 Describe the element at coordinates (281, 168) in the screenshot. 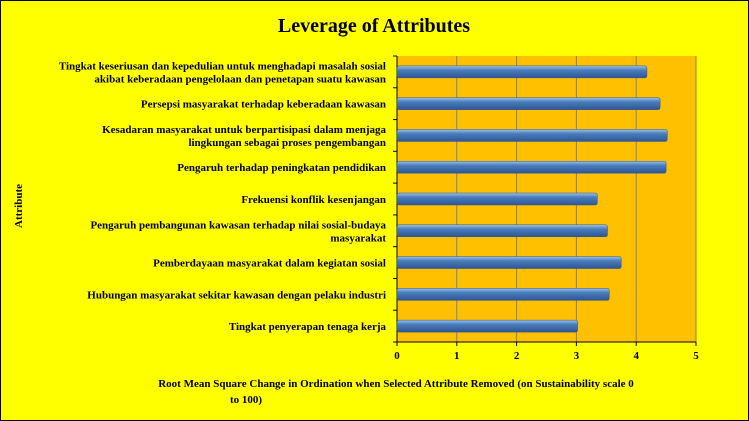

I see `category-label: Pengaruh terhadap peningkatan pendidikan` at that location.